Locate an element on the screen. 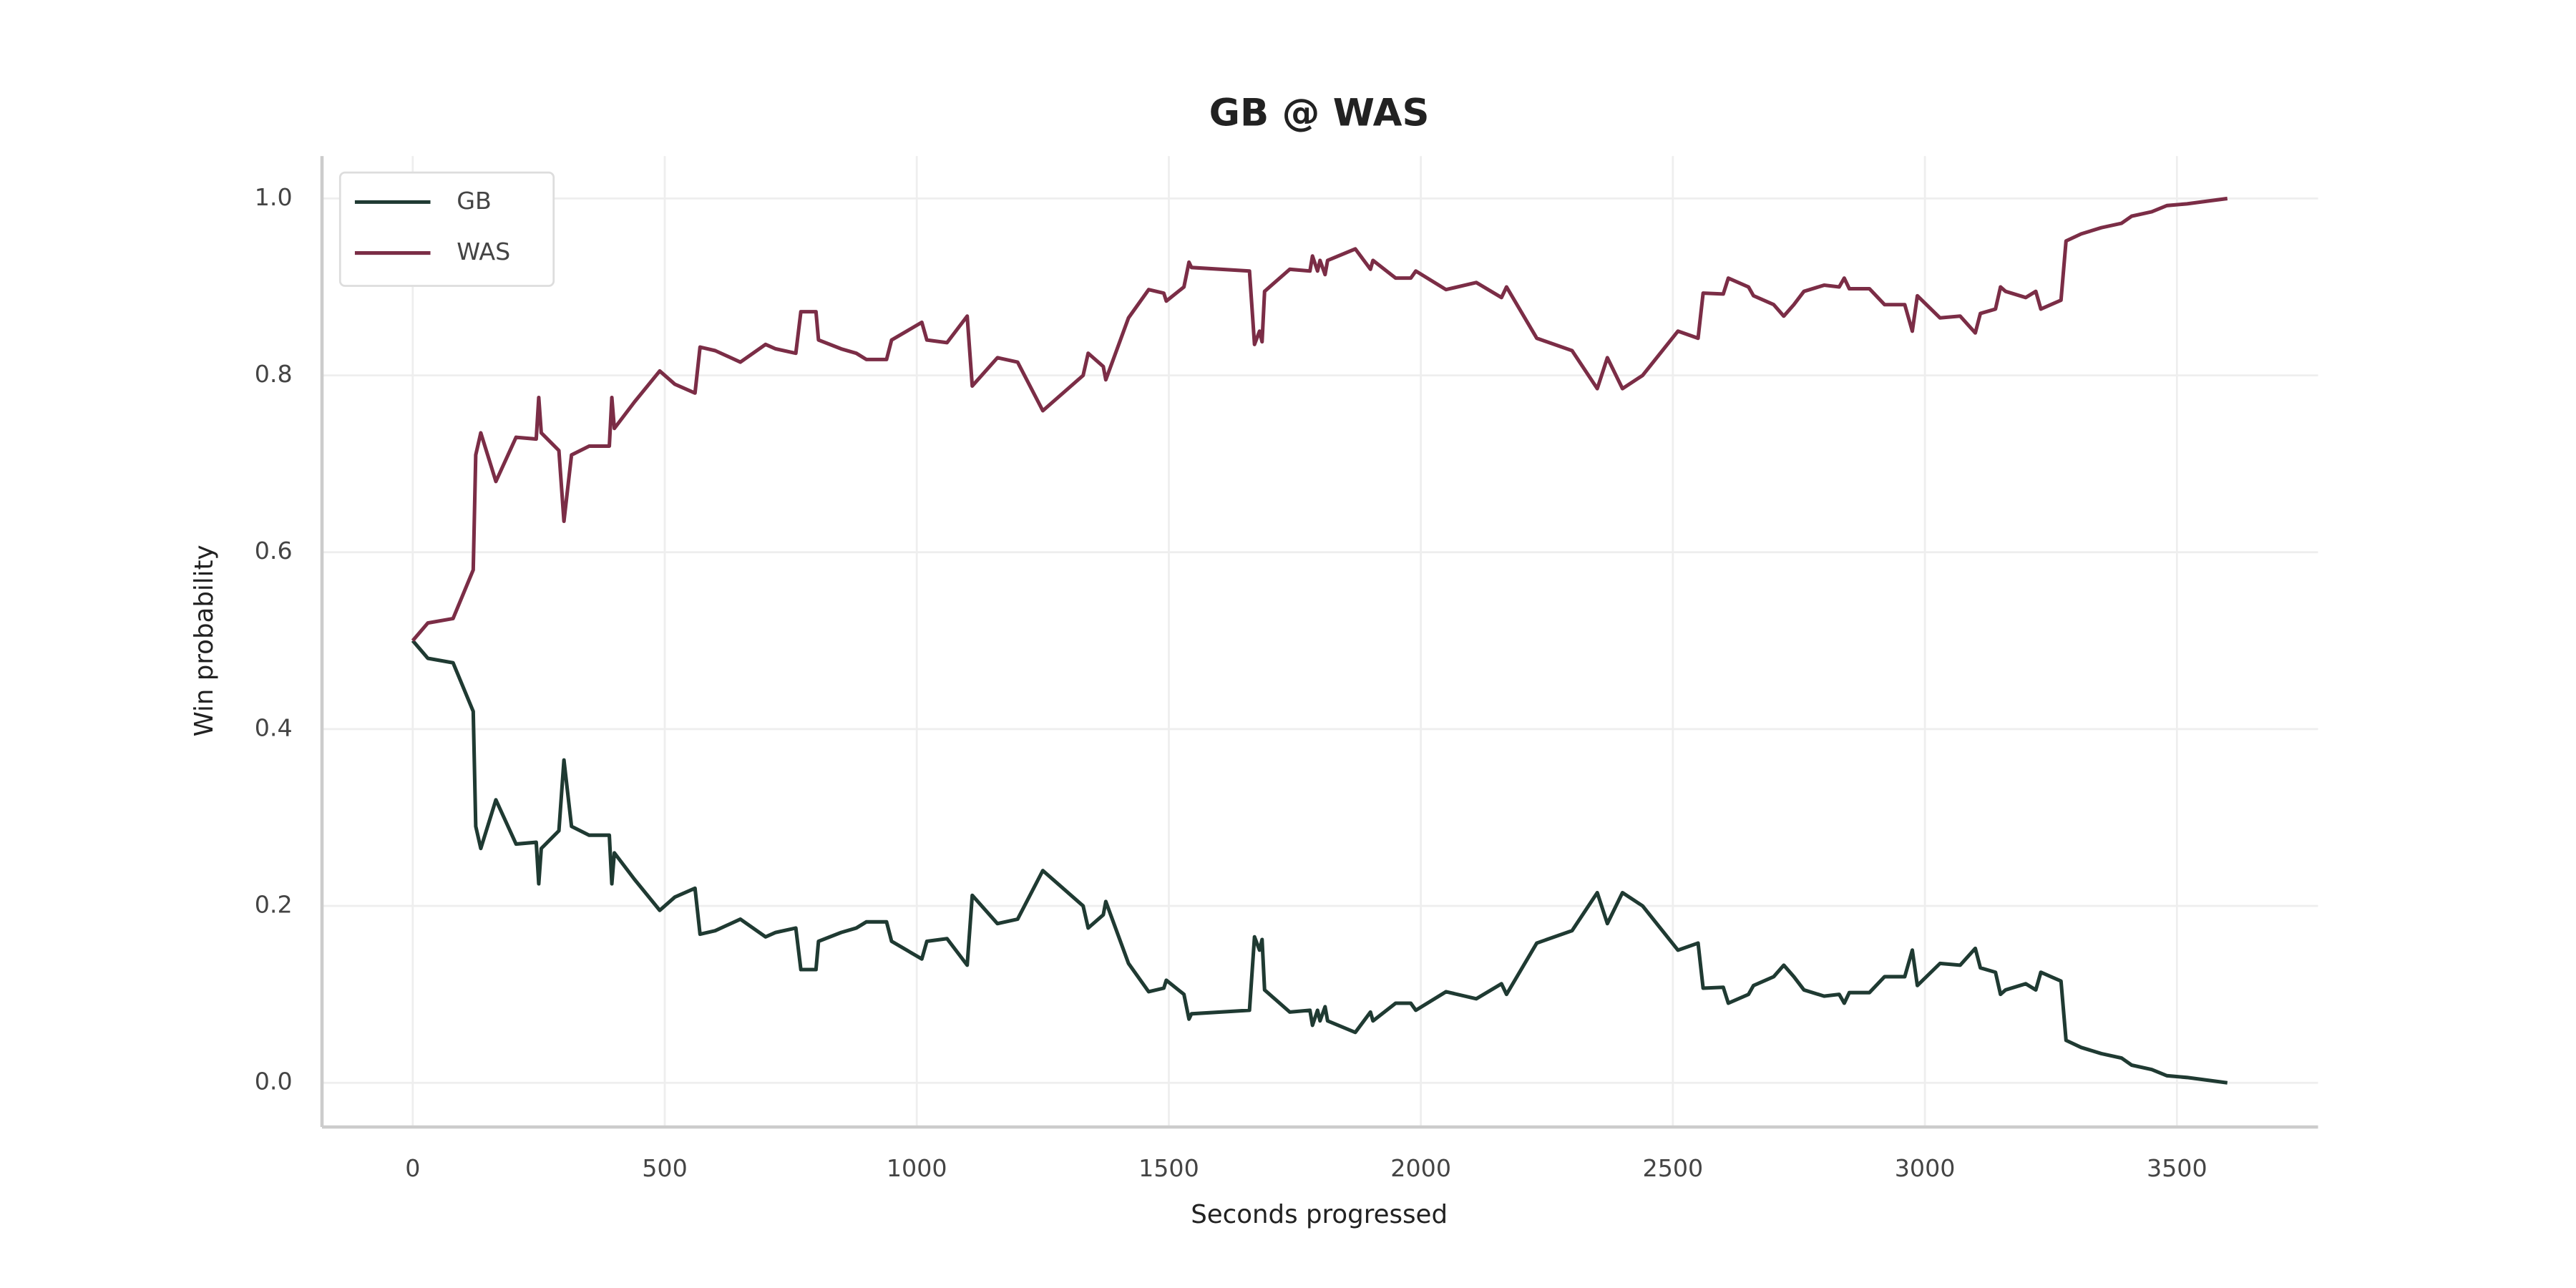 The image size is (2576, 1288). y-tick-label: 0.4 is located at coordinates (274, 727).